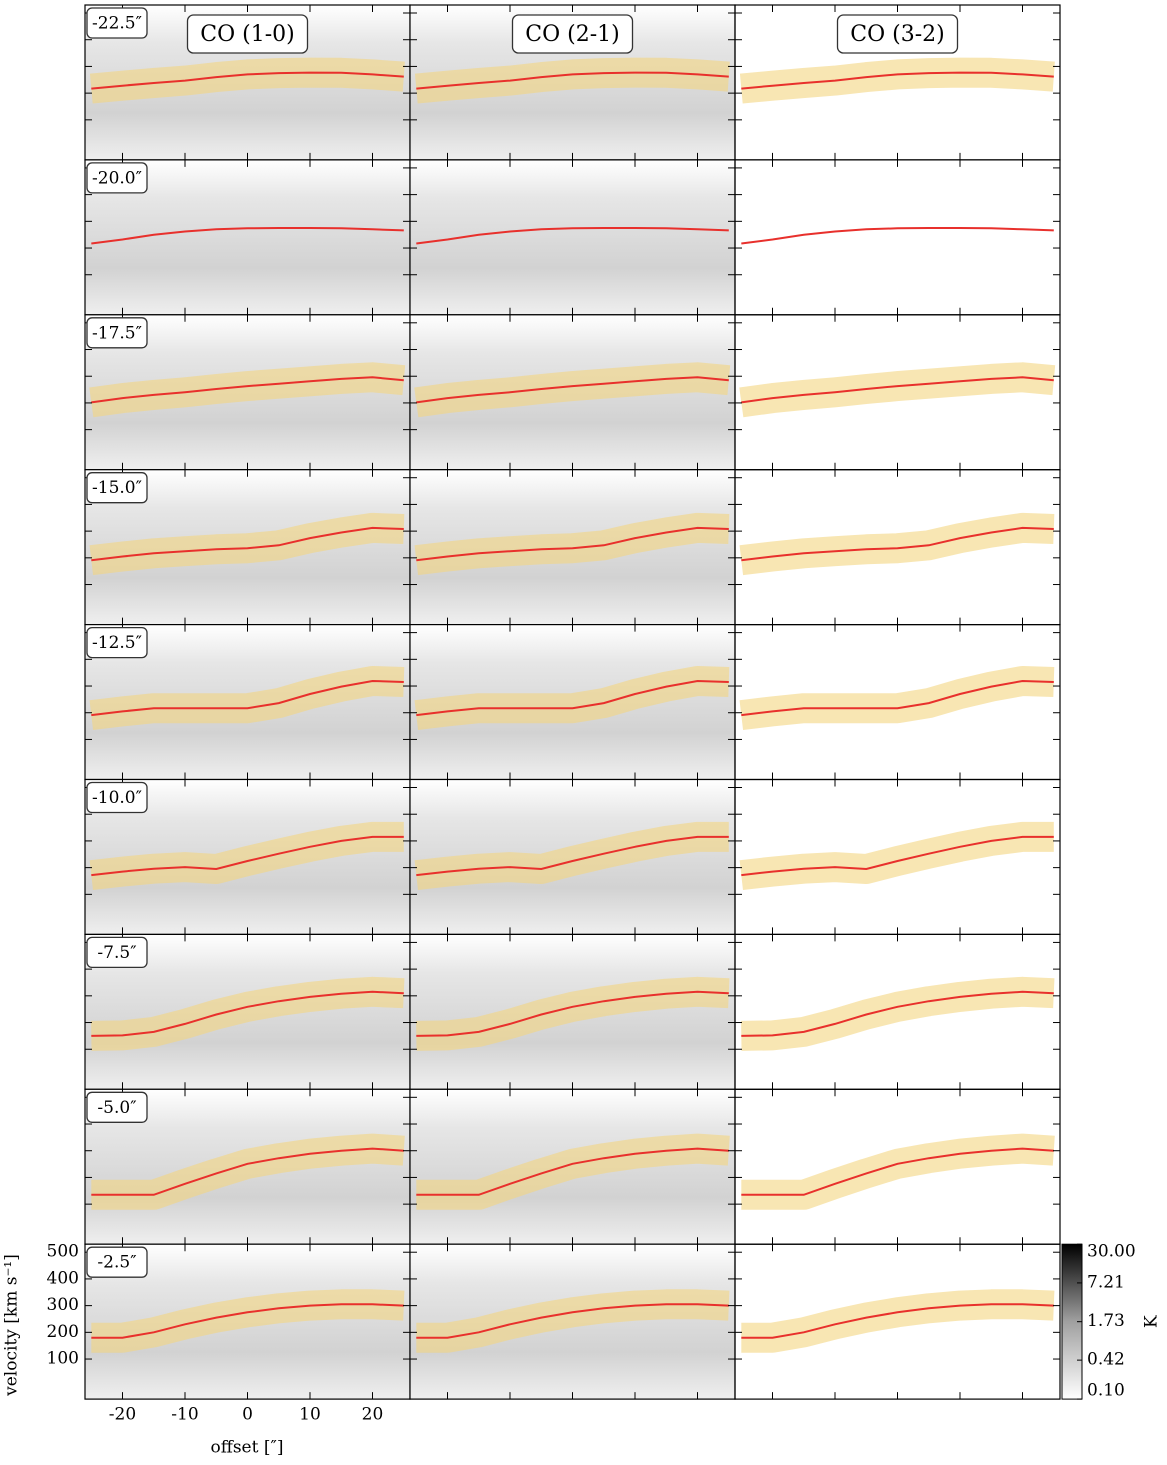 The image size is (1167, 1465). Describe the element at coordinates (1106, 1360) in the screenshot. I see `colorbar-tick-label: 0.42` at that location.